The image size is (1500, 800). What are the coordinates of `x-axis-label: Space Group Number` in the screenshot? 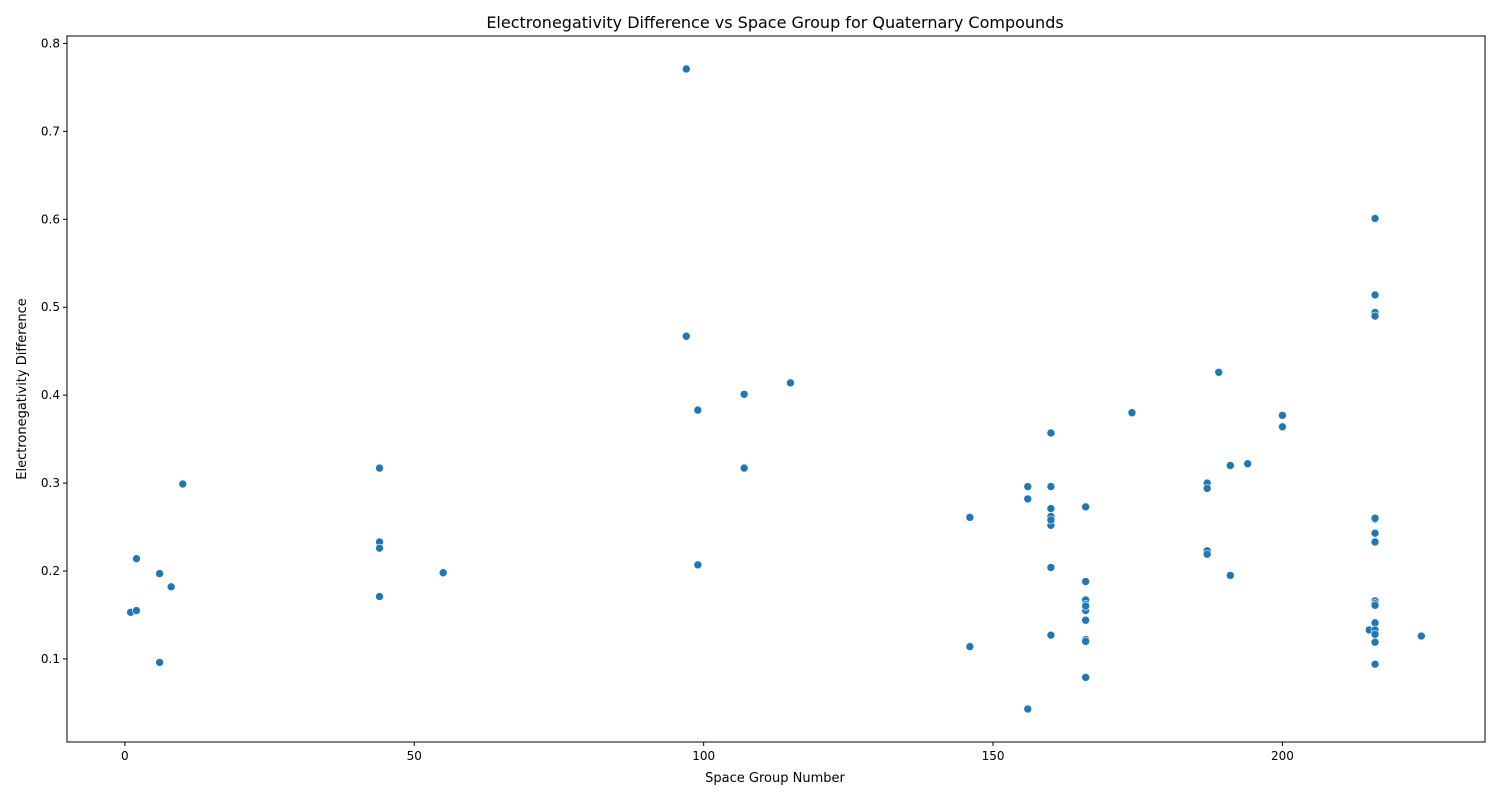 It's located at (775, 778).